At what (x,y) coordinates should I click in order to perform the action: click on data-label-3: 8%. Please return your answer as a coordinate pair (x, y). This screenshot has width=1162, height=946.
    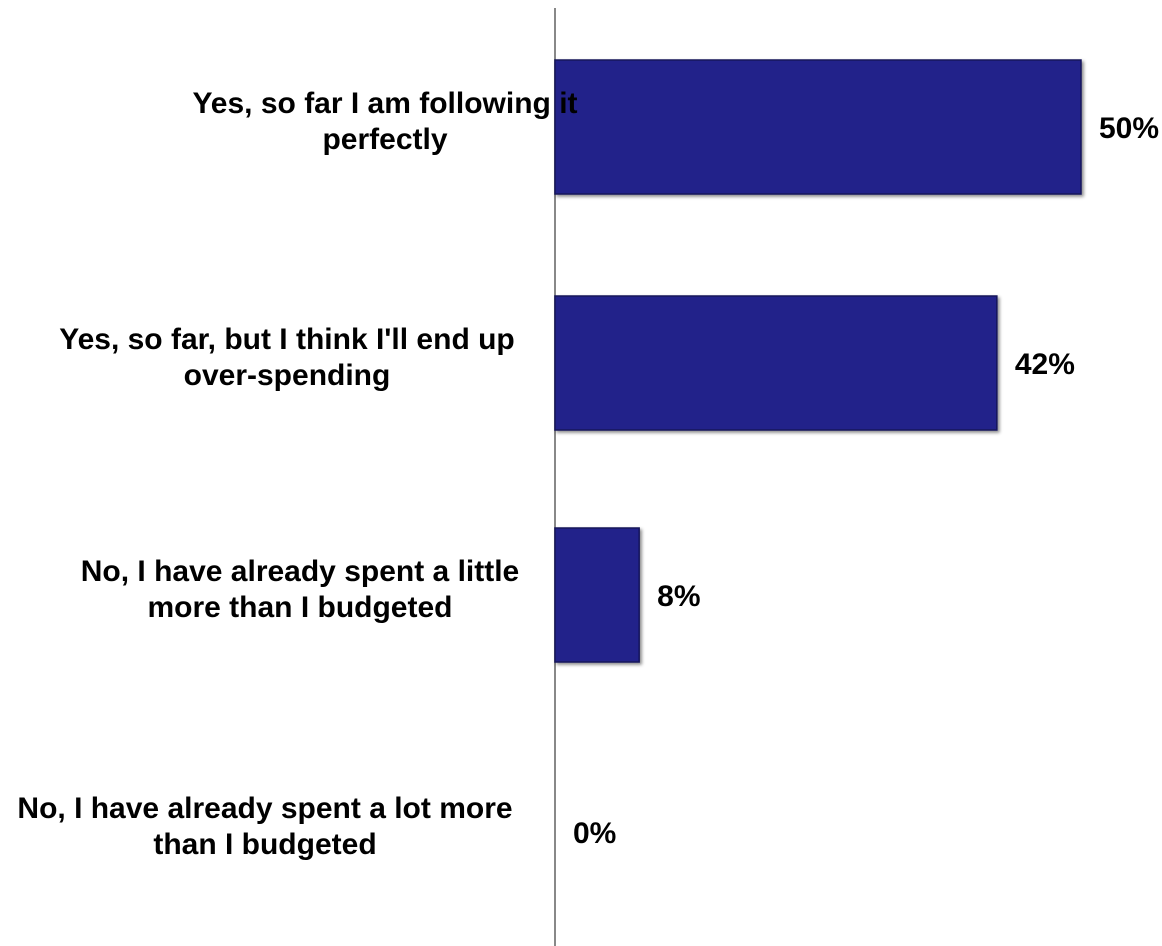
    Looking at the image, I should click on (678, 596).